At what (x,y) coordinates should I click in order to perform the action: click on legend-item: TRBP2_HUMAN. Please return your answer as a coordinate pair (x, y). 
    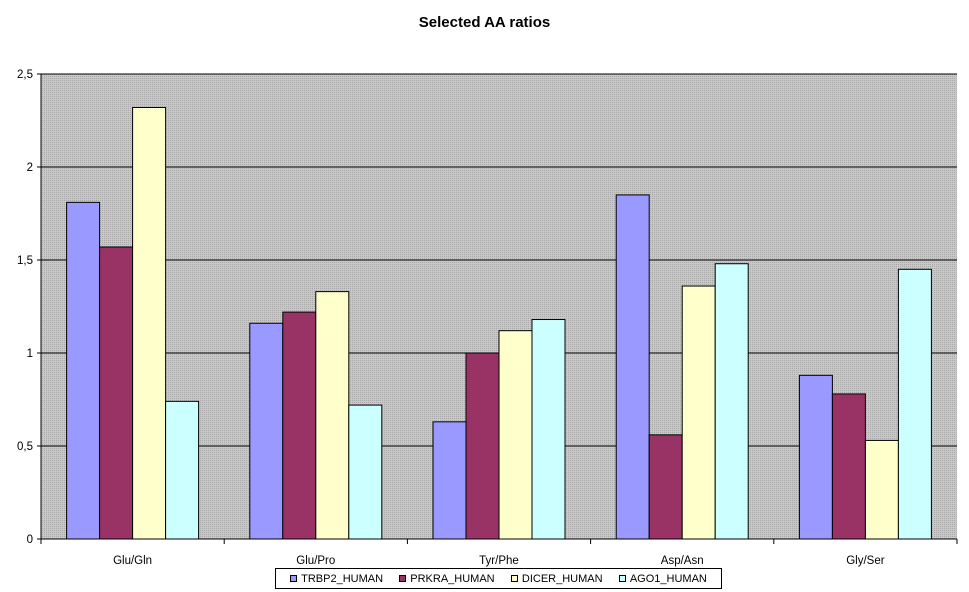
    Looking at the image, I should click on (336, 579).